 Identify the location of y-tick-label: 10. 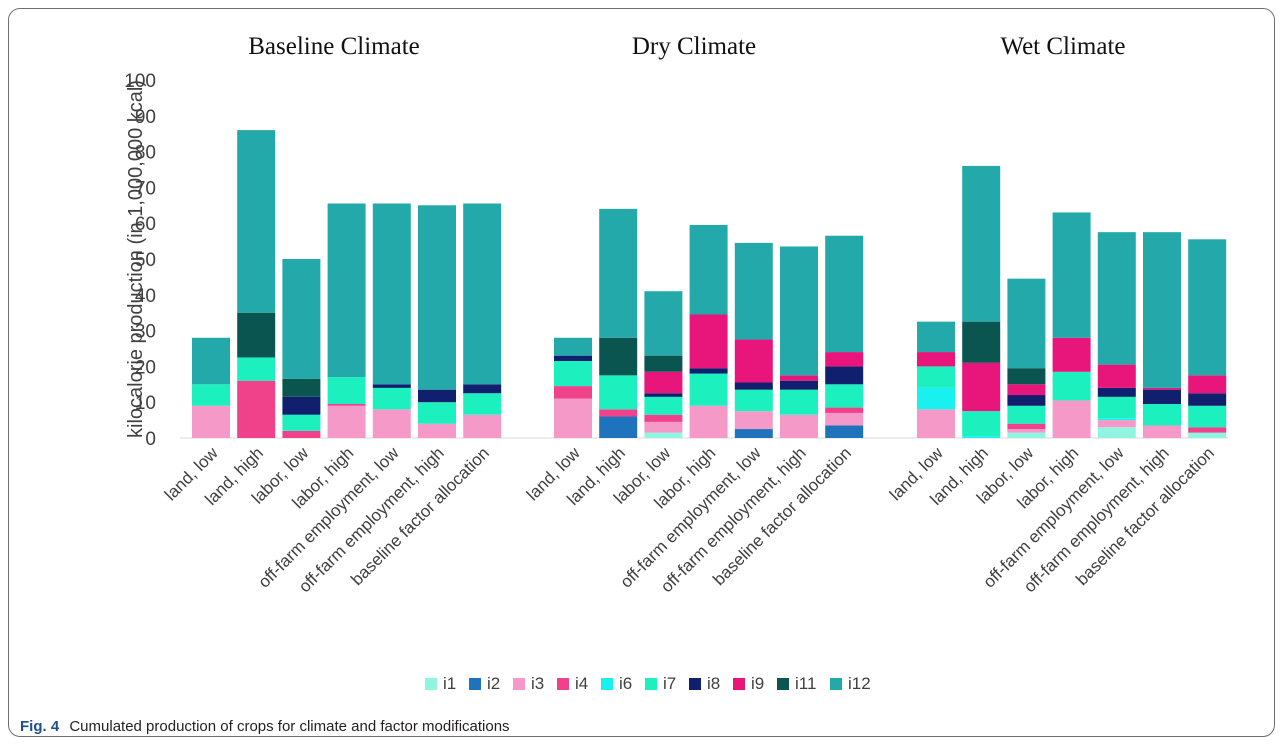
(145, 403).